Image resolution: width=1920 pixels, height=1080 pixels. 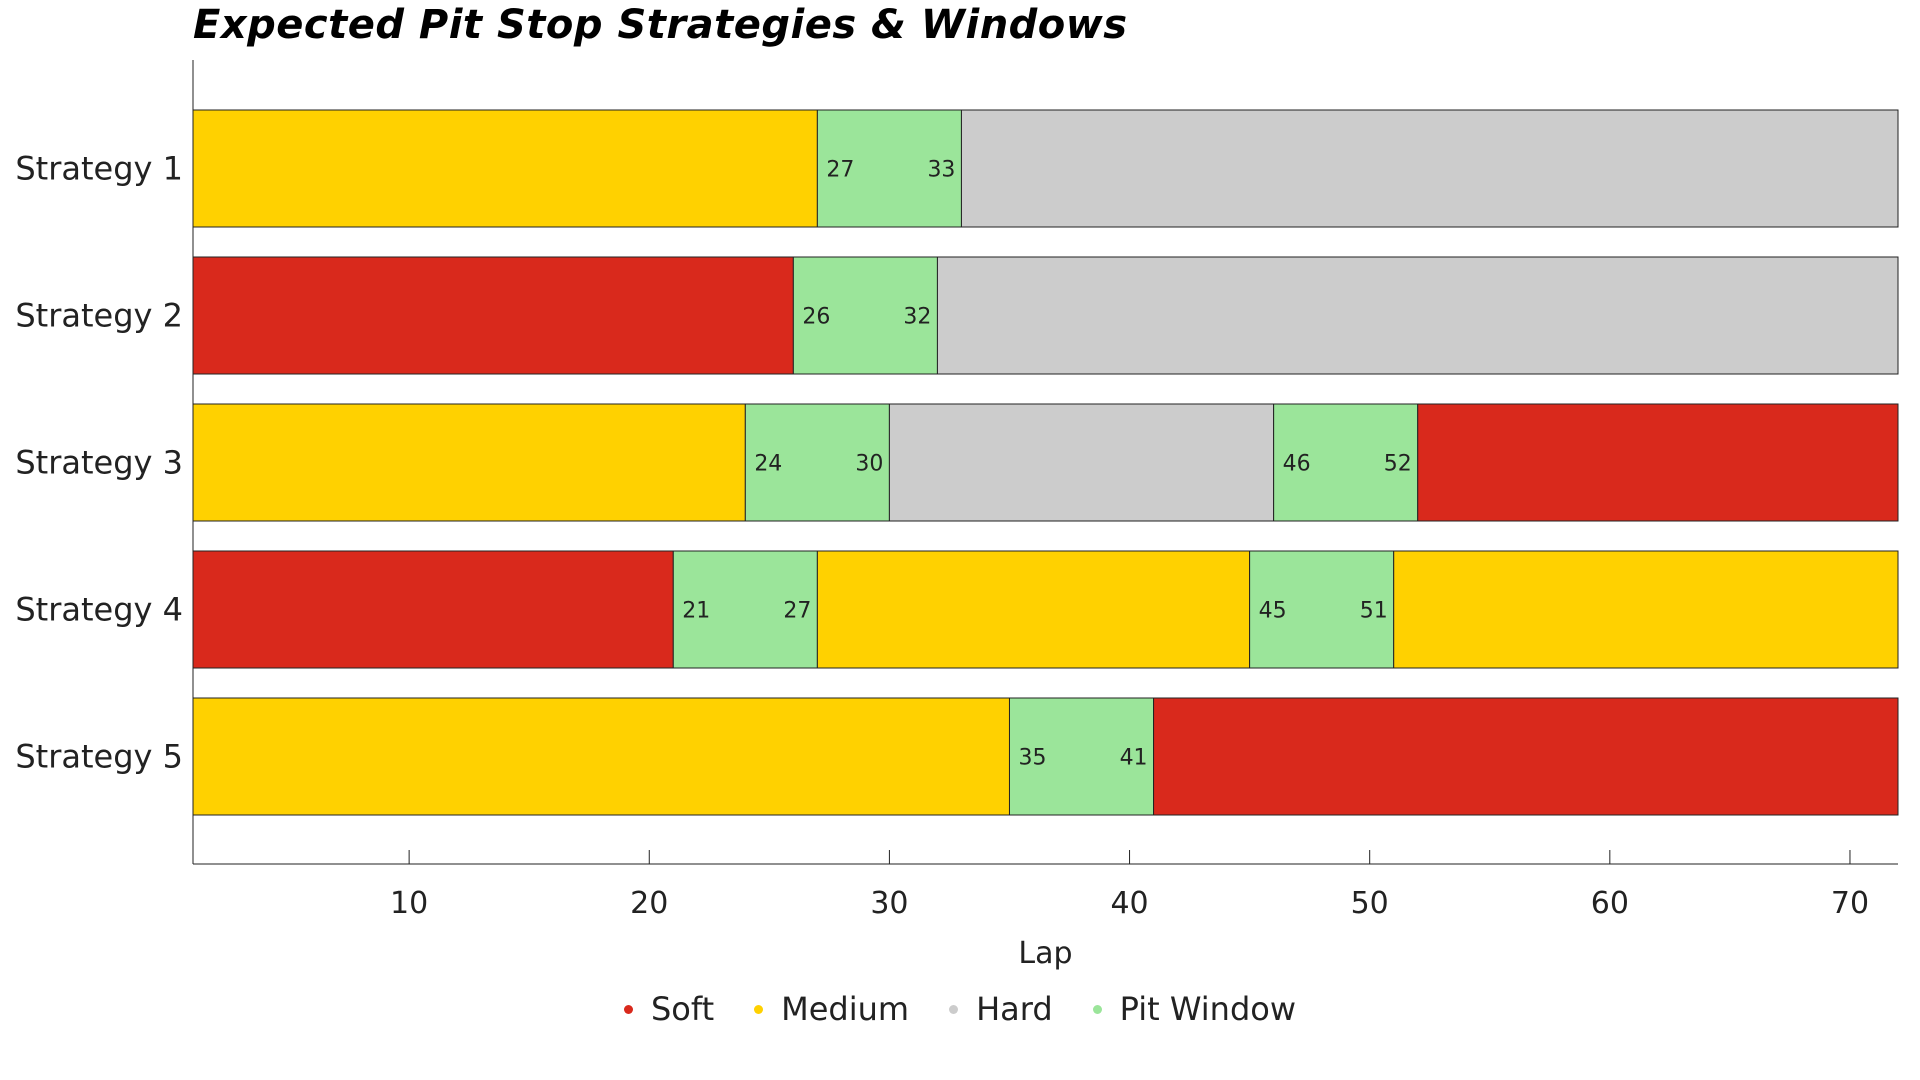 I want to click on pit-window-end-label: 33, so click(x=941, y=170).